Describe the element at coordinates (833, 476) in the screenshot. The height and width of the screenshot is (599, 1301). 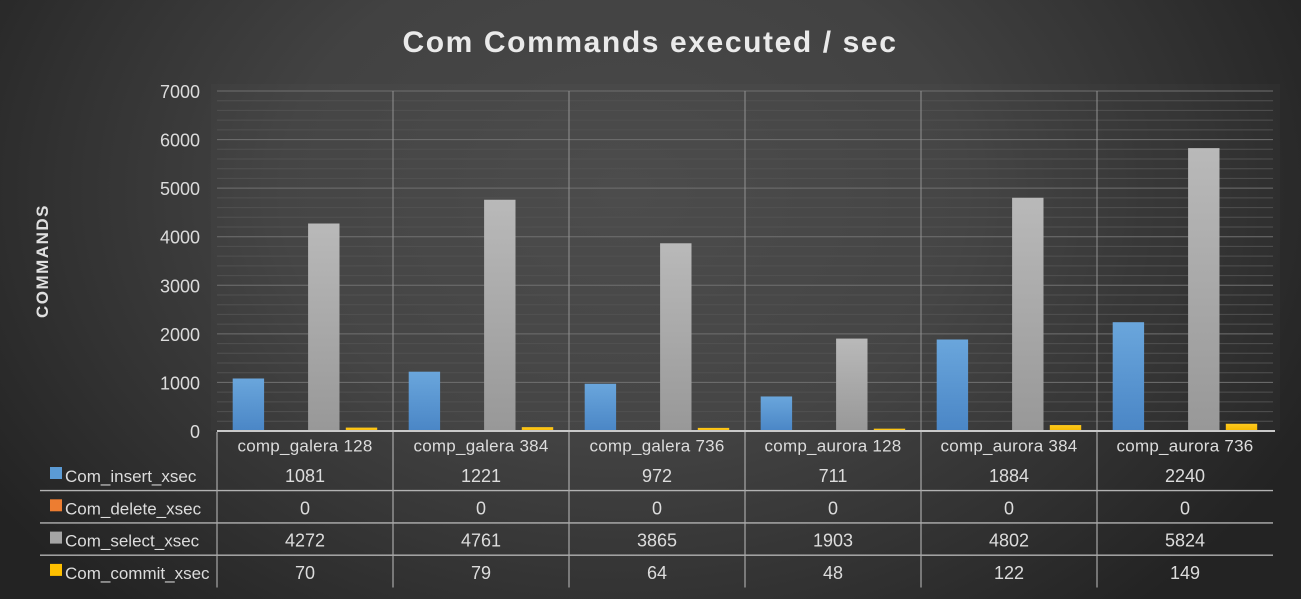
I see `svg-text: 711` at that location.